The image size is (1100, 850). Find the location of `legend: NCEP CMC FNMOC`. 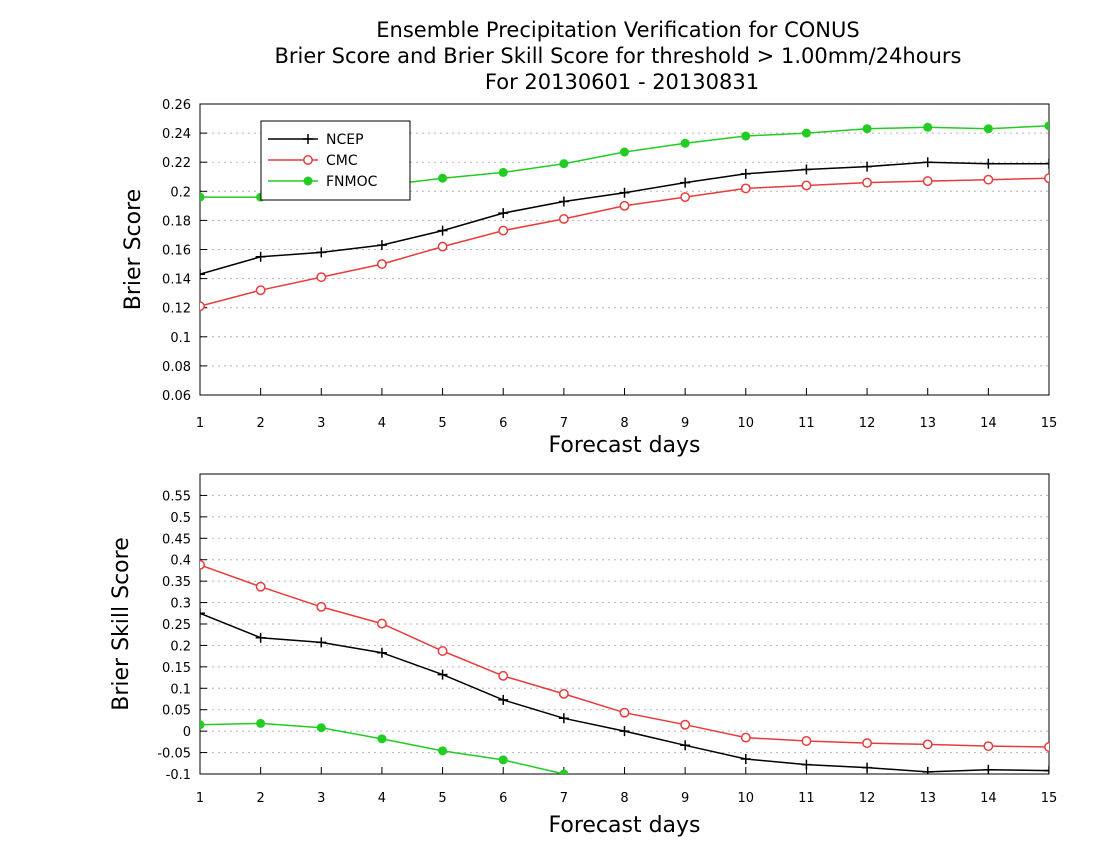

legend: NCEP CMC FNMOC is located at coordinates (335, 160).